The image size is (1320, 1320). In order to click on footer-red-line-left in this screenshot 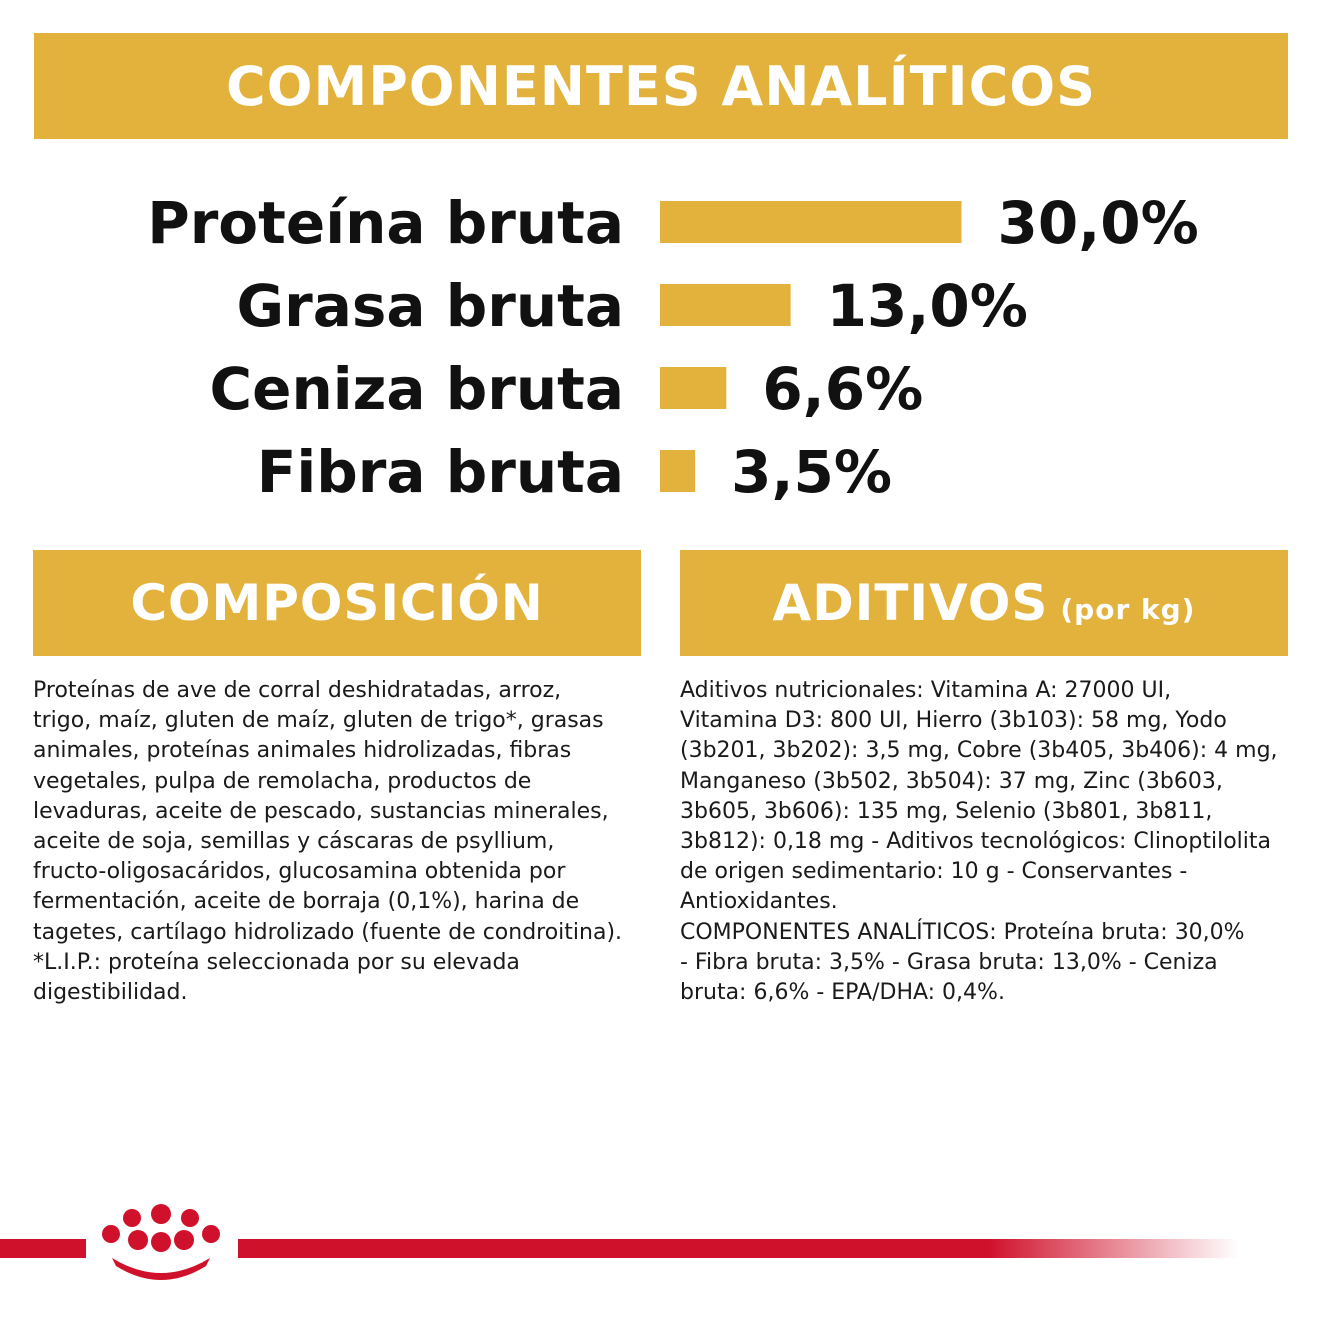, I will do `click(43, 1248)`.